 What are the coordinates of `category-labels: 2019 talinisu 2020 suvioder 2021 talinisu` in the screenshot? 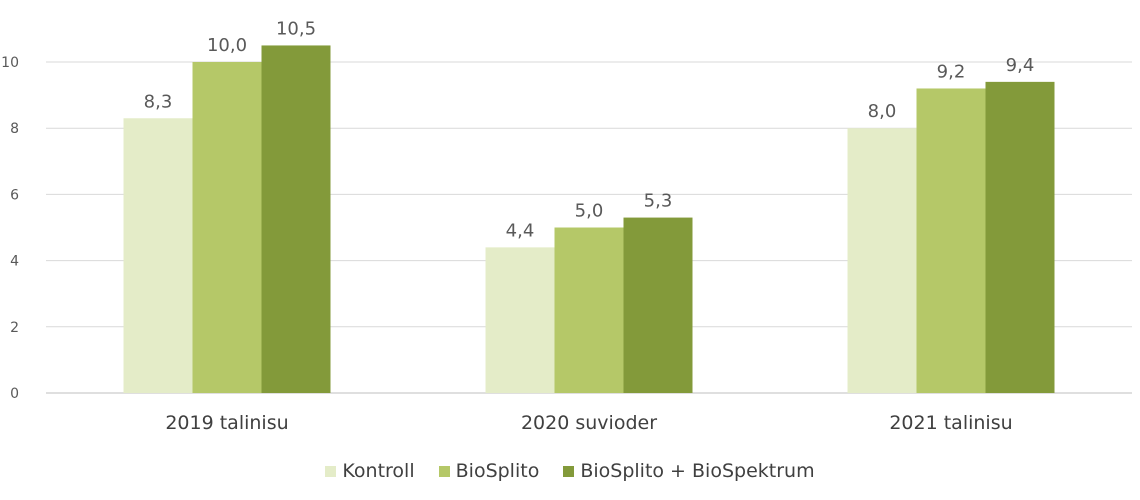 It's located at (588, 423).